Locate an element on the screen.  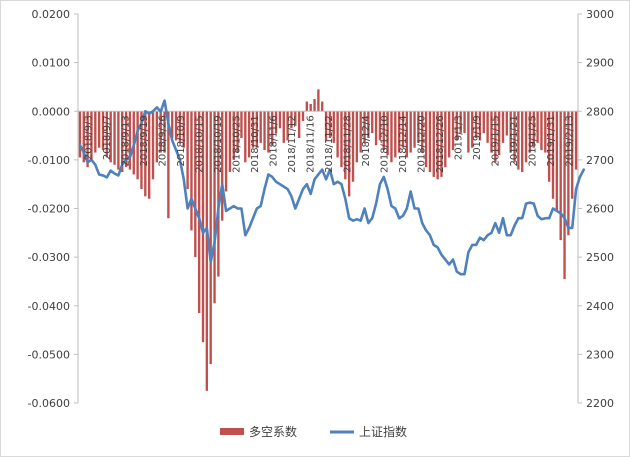
x-tick-label-16: 2018/12/10 is located at coordinates (385, 144).